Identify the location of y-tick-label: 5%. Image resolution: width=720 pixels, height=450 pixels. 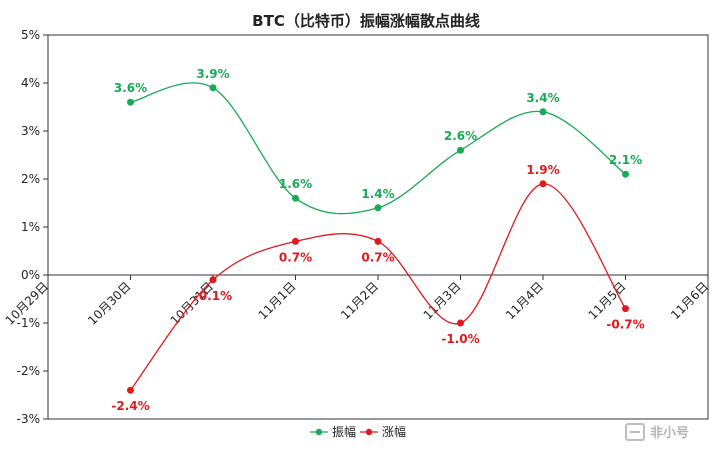
(30, 35).